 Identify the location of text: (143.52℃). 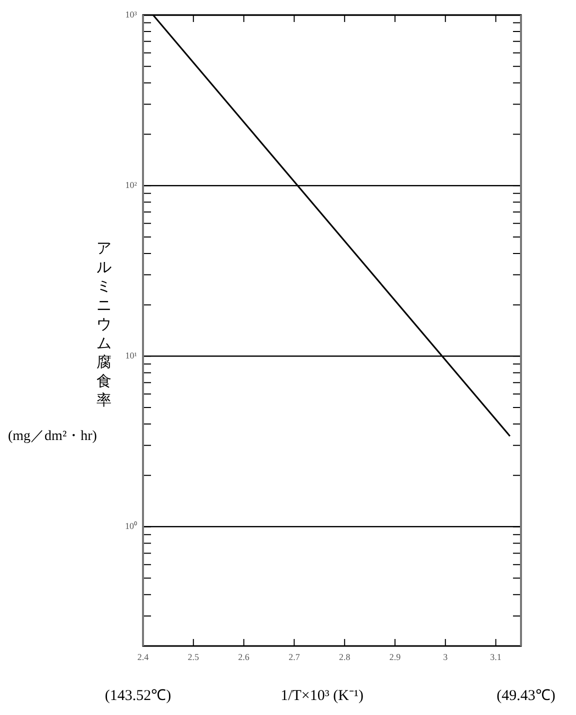
(138, 696).